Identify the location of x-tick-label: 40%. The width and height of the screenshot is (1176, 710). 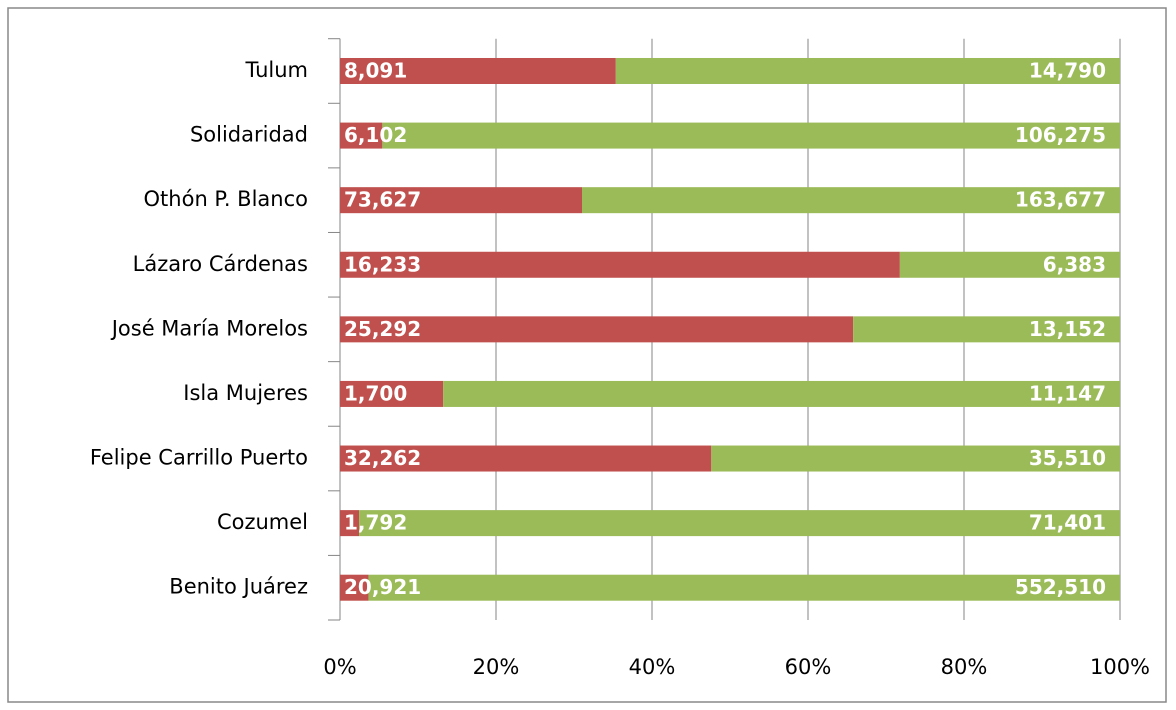
(652, 667).